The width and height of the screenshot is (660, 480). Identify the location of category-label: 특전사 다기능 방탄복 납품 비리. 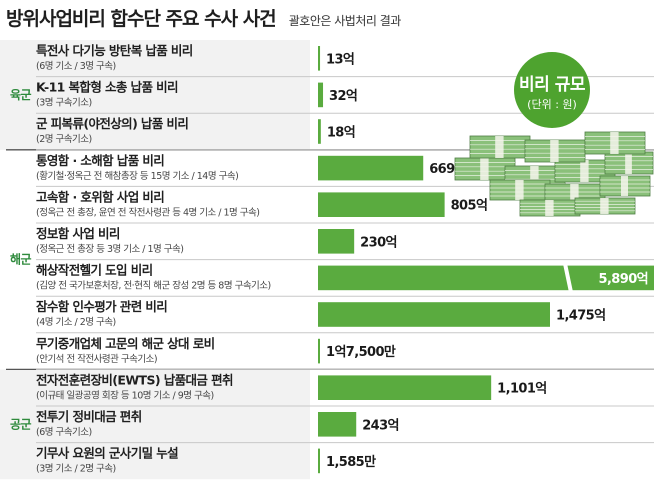
(114, 50).